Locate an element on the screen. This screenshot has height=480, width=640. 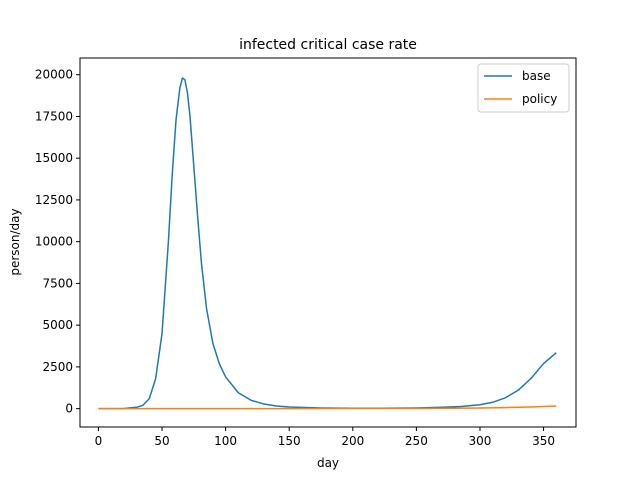
x-tick-label: 0 is located at coordinates (99, 441).